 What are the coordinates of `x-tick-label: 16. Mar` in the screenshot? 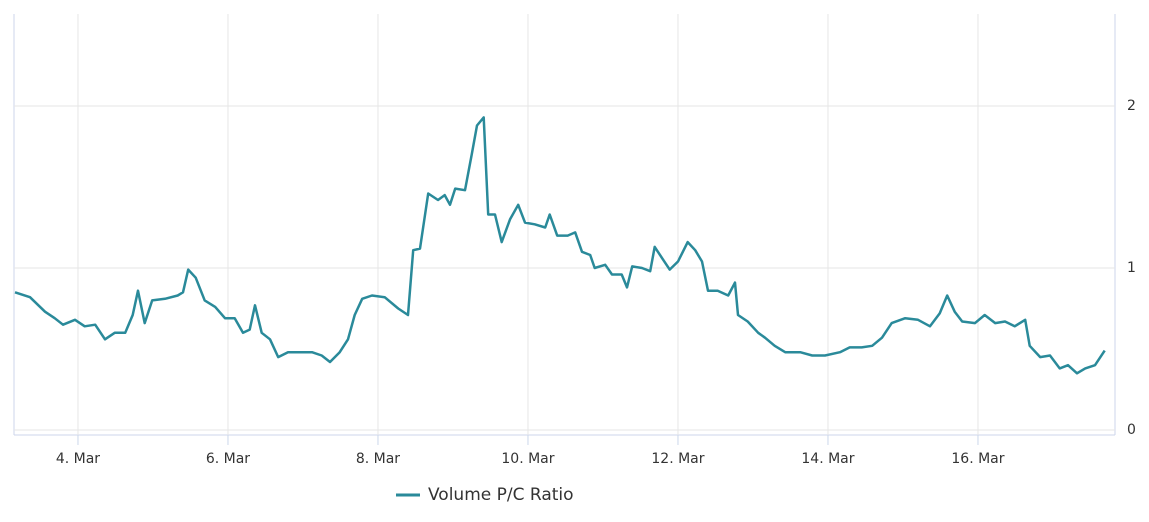 It's located at (977, 459).